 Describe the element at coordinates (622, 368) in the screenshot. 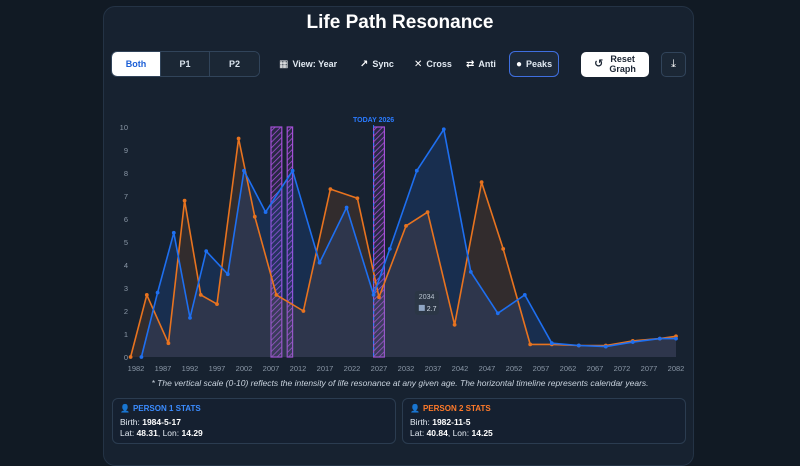

I see `x-tick-label: 2072` at that location.